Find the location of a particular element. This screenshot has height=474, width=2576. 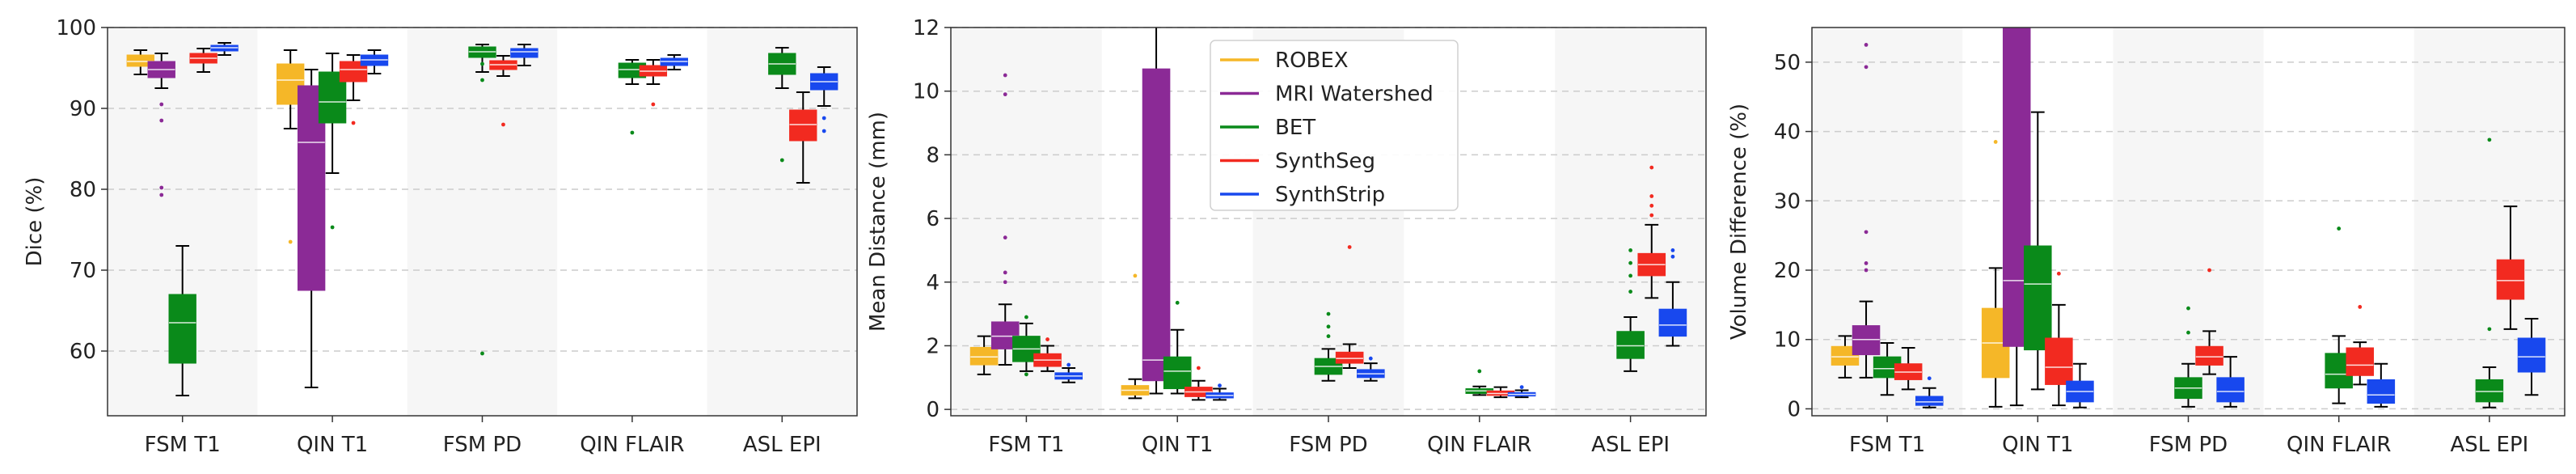

y-axis-label: Mean Distance (mm) is located at coordinates (878, 222).